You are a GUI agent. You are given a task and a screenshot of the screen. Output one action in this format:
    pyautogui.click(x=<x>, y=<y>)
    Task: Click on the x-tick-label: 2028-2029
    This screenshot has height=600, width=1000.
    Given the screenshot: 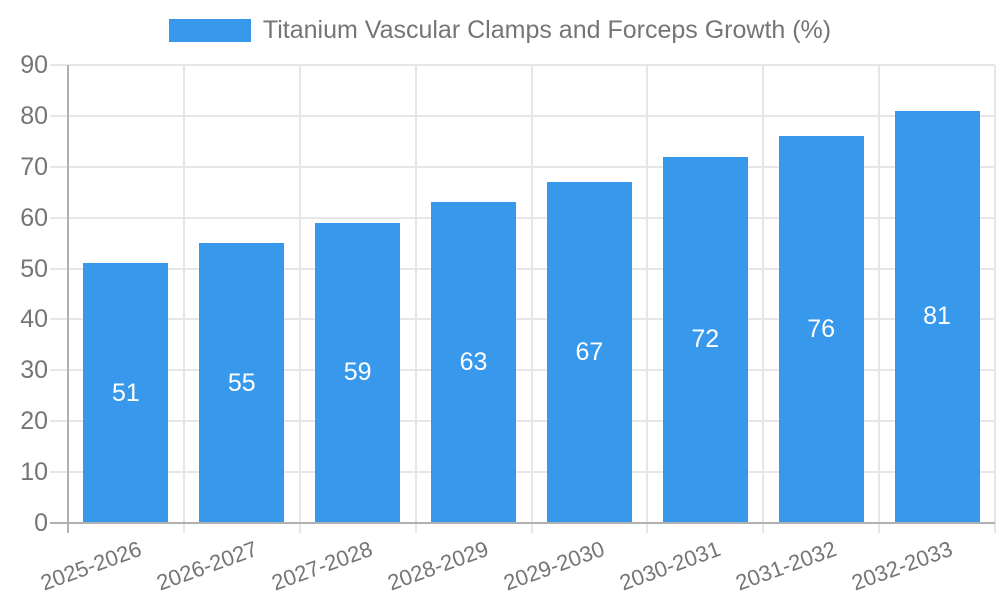 What is the action you would take?
    pyautogui.click(x=438, y=566)
    